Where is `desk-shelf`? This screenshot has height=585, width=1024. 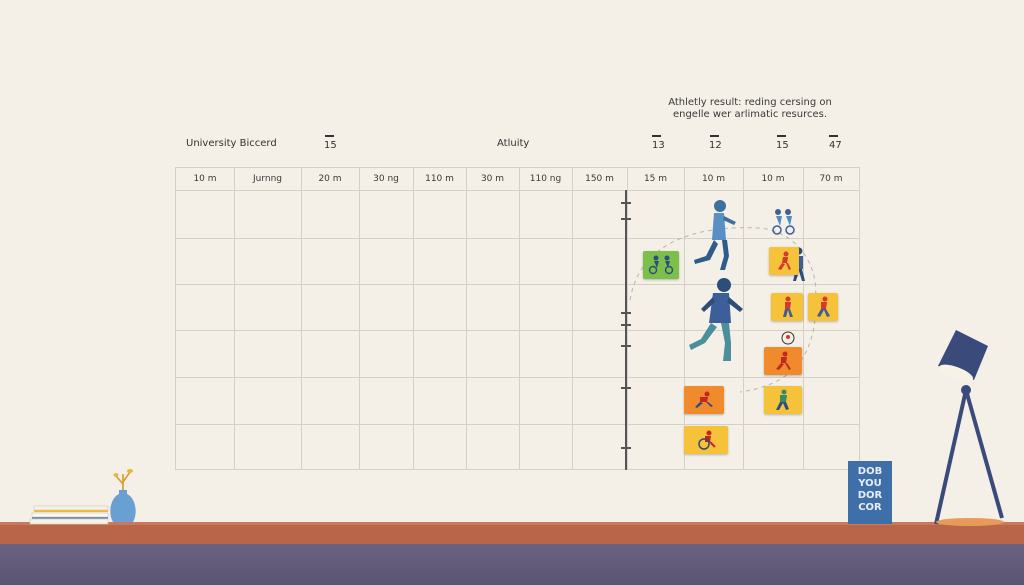 desk-shelf is located at coordinates (512, 533).